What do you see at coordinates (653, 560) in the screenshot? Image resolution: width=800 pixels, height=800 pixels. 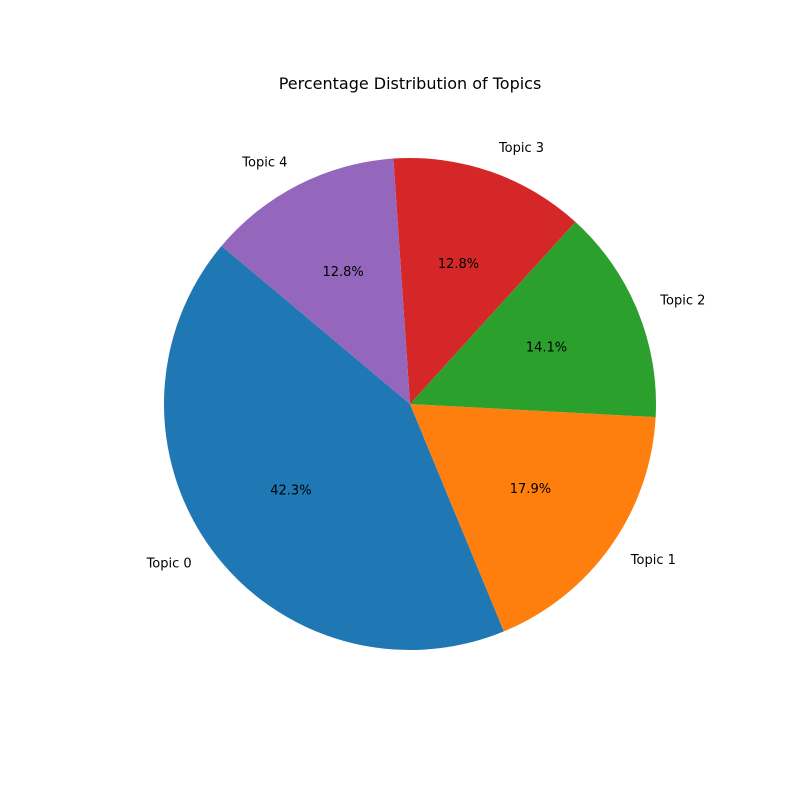 I see `slice-label-1: Topic 1` at bounding box center [653, 560].